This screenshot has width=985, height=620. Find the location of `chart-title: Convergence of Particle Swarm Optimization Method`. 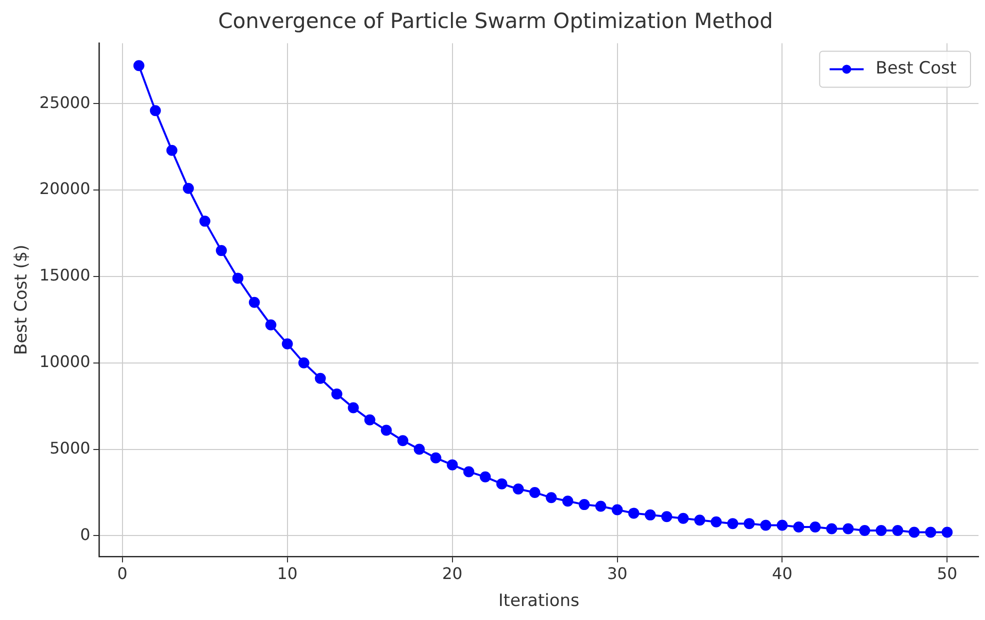

chart-title: Convergence of Particle Swarm Optimization Method is located at coordinates (495, 21).